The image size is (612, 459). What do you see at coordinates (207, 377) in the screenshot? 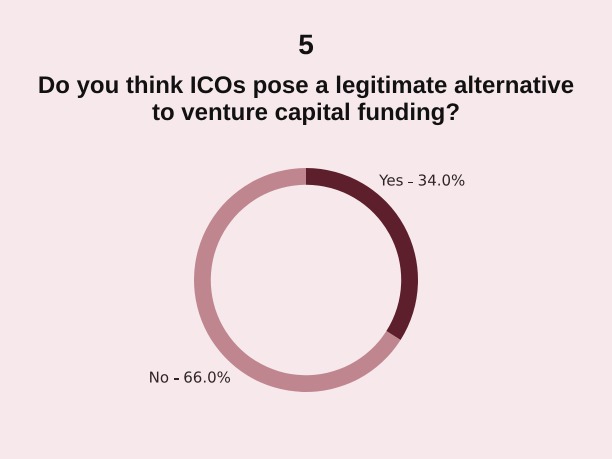
I see `data-label: 66.0%` at bounding box center [207, 377].